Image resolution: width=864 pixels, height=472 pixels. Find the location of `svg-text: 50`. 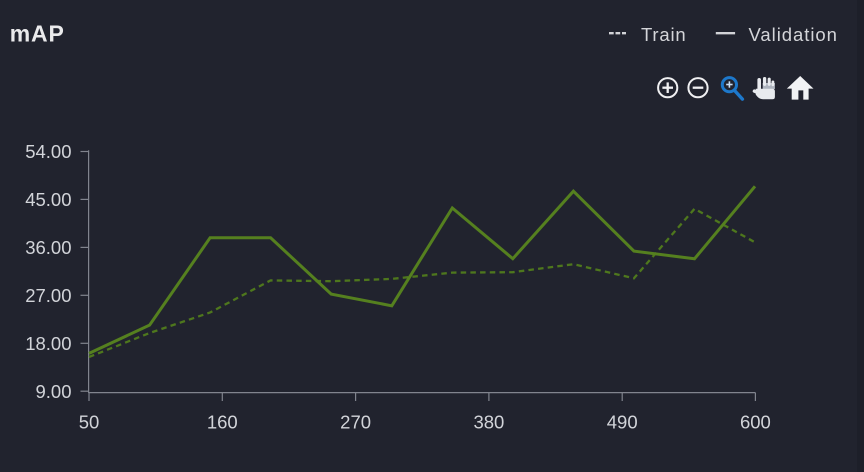

svg-text: 50 is located at coordinates (89, 422).